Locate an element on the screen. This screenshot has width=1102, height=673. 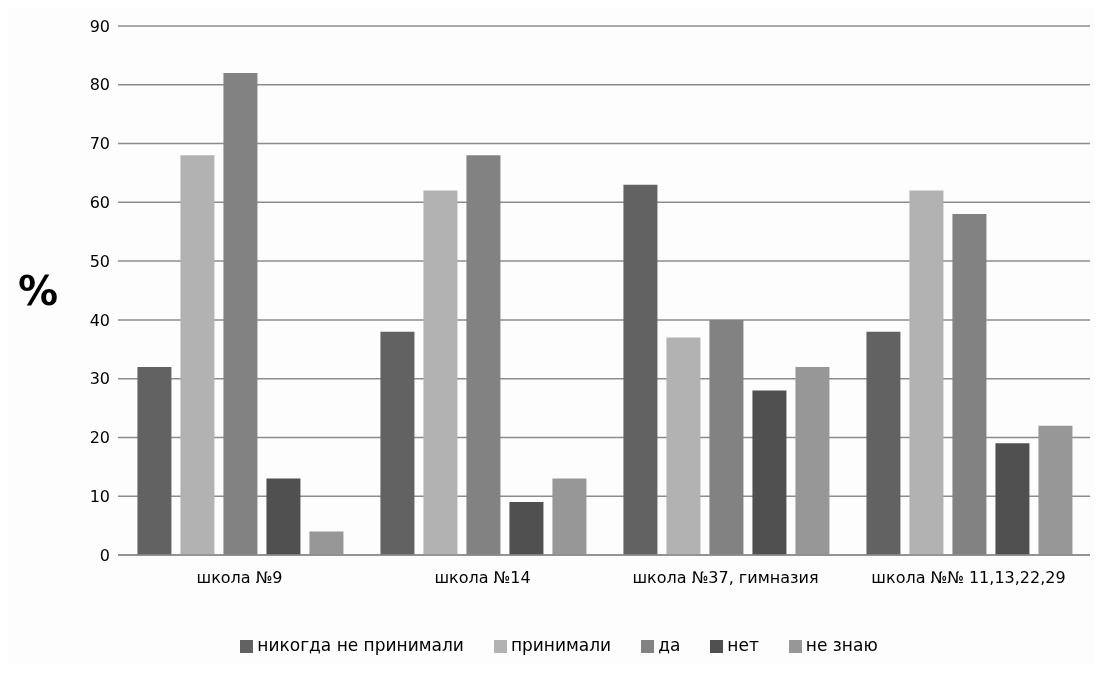
y-tick-label: 80 is located at coordinates (99, 85).